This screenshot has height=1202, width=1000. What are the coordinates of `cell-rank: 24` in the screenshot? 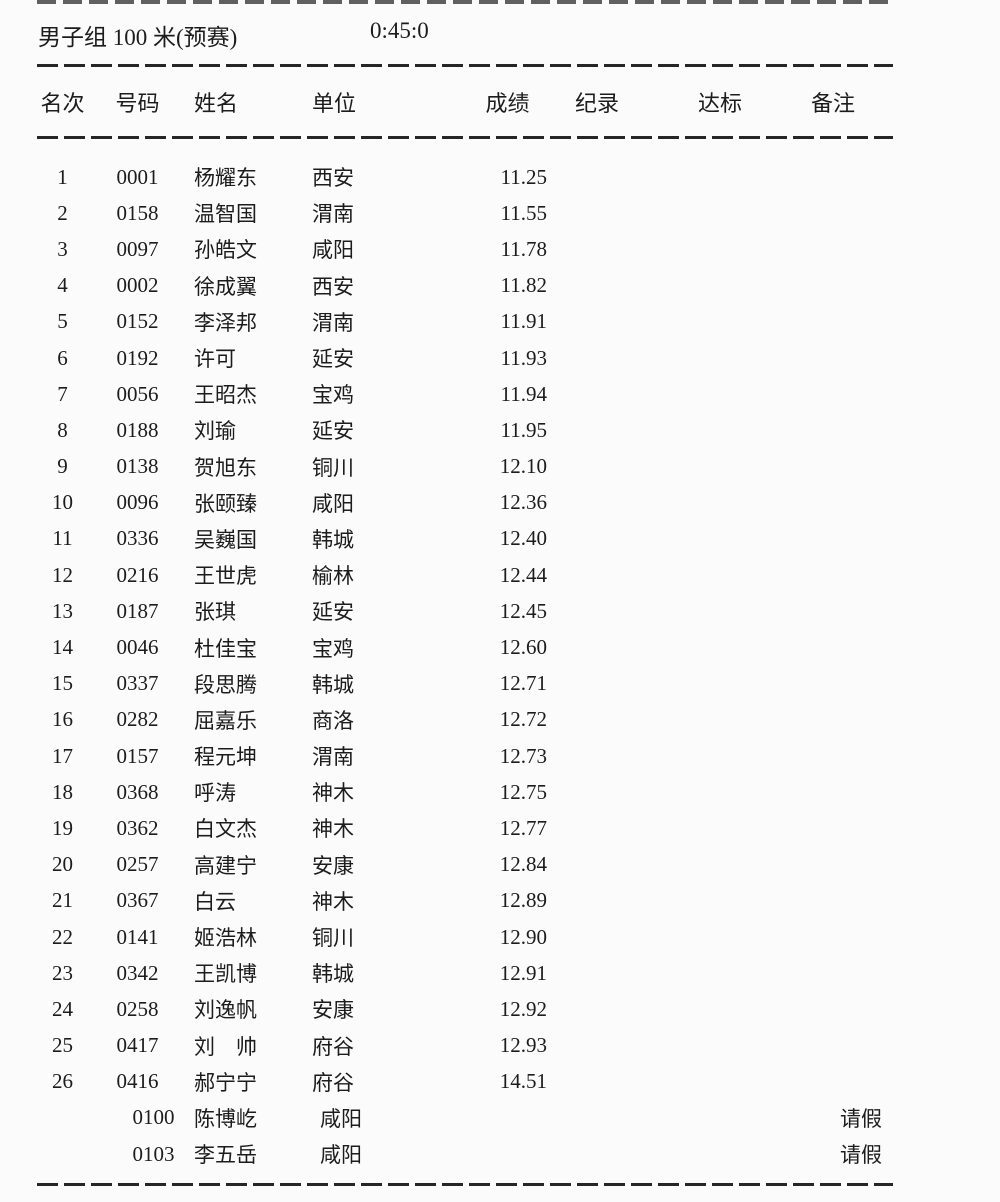 It's located at (62, 1008).